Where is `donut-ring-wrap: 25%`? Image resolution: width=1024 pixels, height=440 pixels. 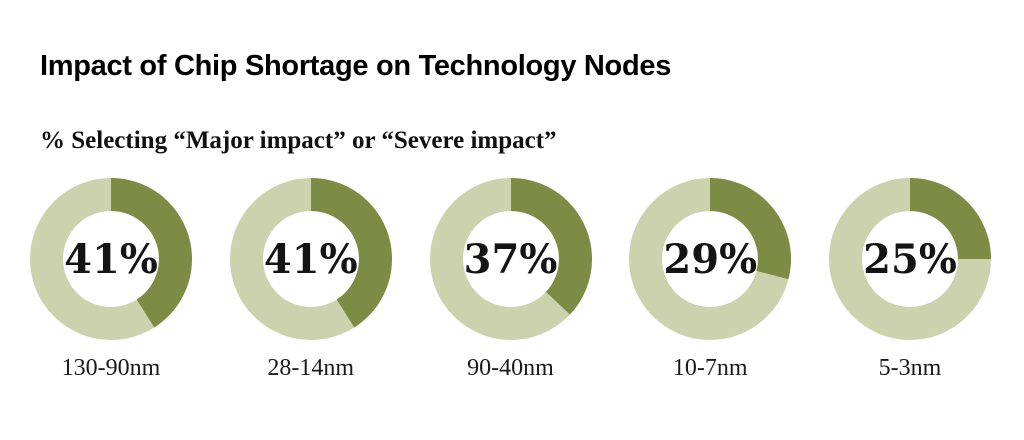 donut-ring-wrap: 25% is located at coordinates (910, 259).